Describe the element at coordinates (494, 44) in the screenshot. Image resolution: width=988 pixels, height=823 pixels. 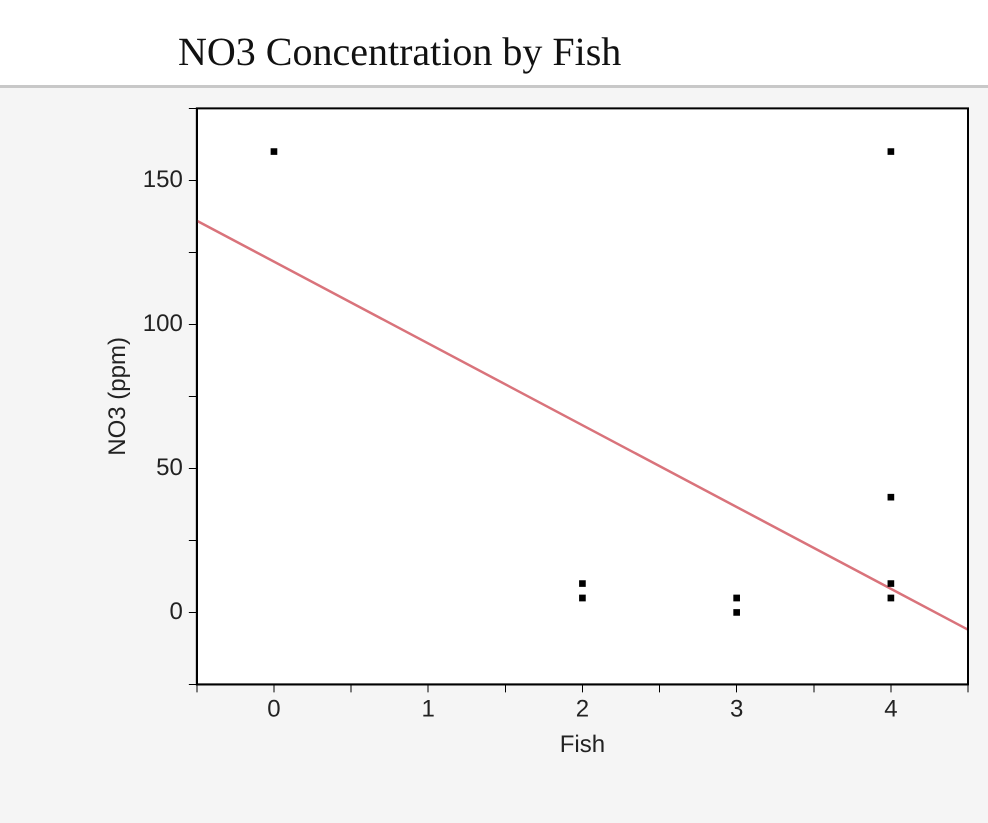
I see `chart-title: NO3 Concentration by Fish` at that location.